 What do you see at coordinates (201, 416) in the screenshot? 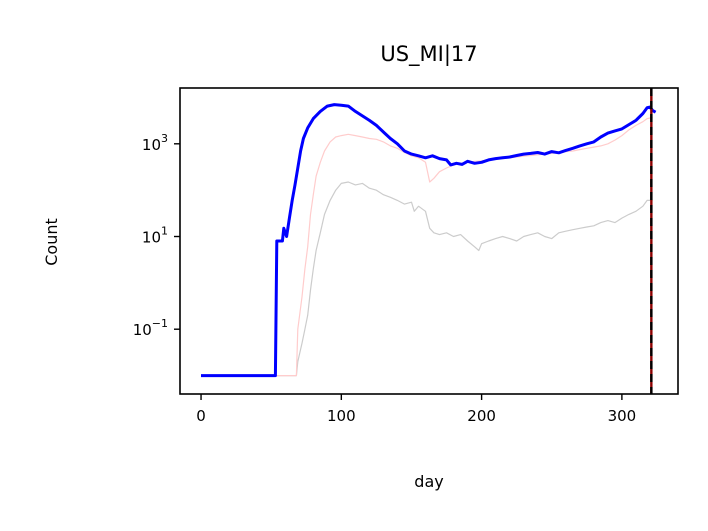
I see `x-tick-label: 0` at bounding box center [201, 416].